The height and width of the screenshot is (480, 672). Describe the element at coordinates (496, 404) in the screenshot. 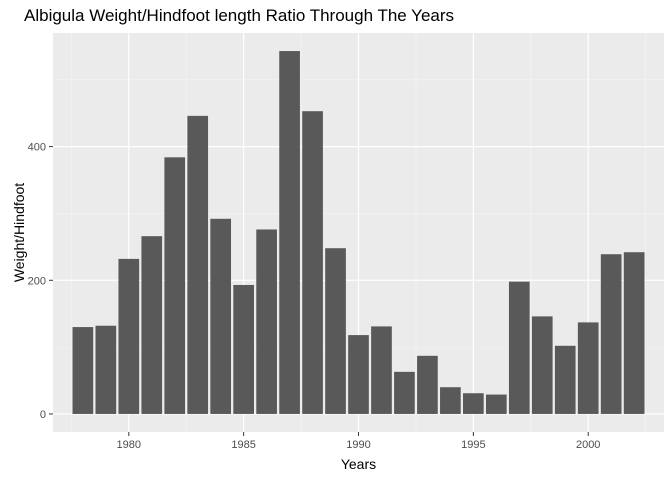

I see `bar-1996` at that location.